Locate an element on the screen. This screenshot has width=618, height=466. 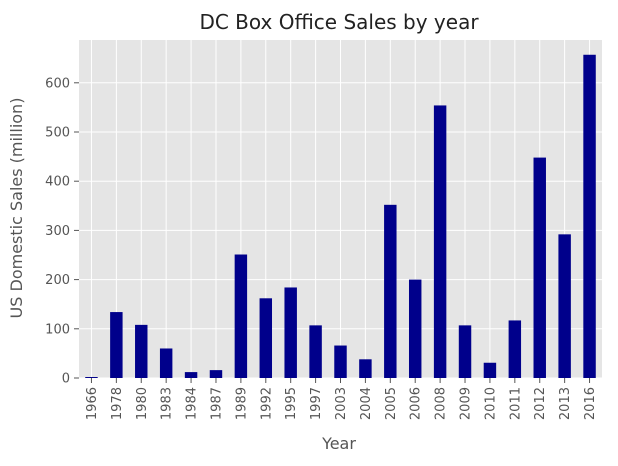
x-tick-label: 2006 is located at coordinates (416, 403).